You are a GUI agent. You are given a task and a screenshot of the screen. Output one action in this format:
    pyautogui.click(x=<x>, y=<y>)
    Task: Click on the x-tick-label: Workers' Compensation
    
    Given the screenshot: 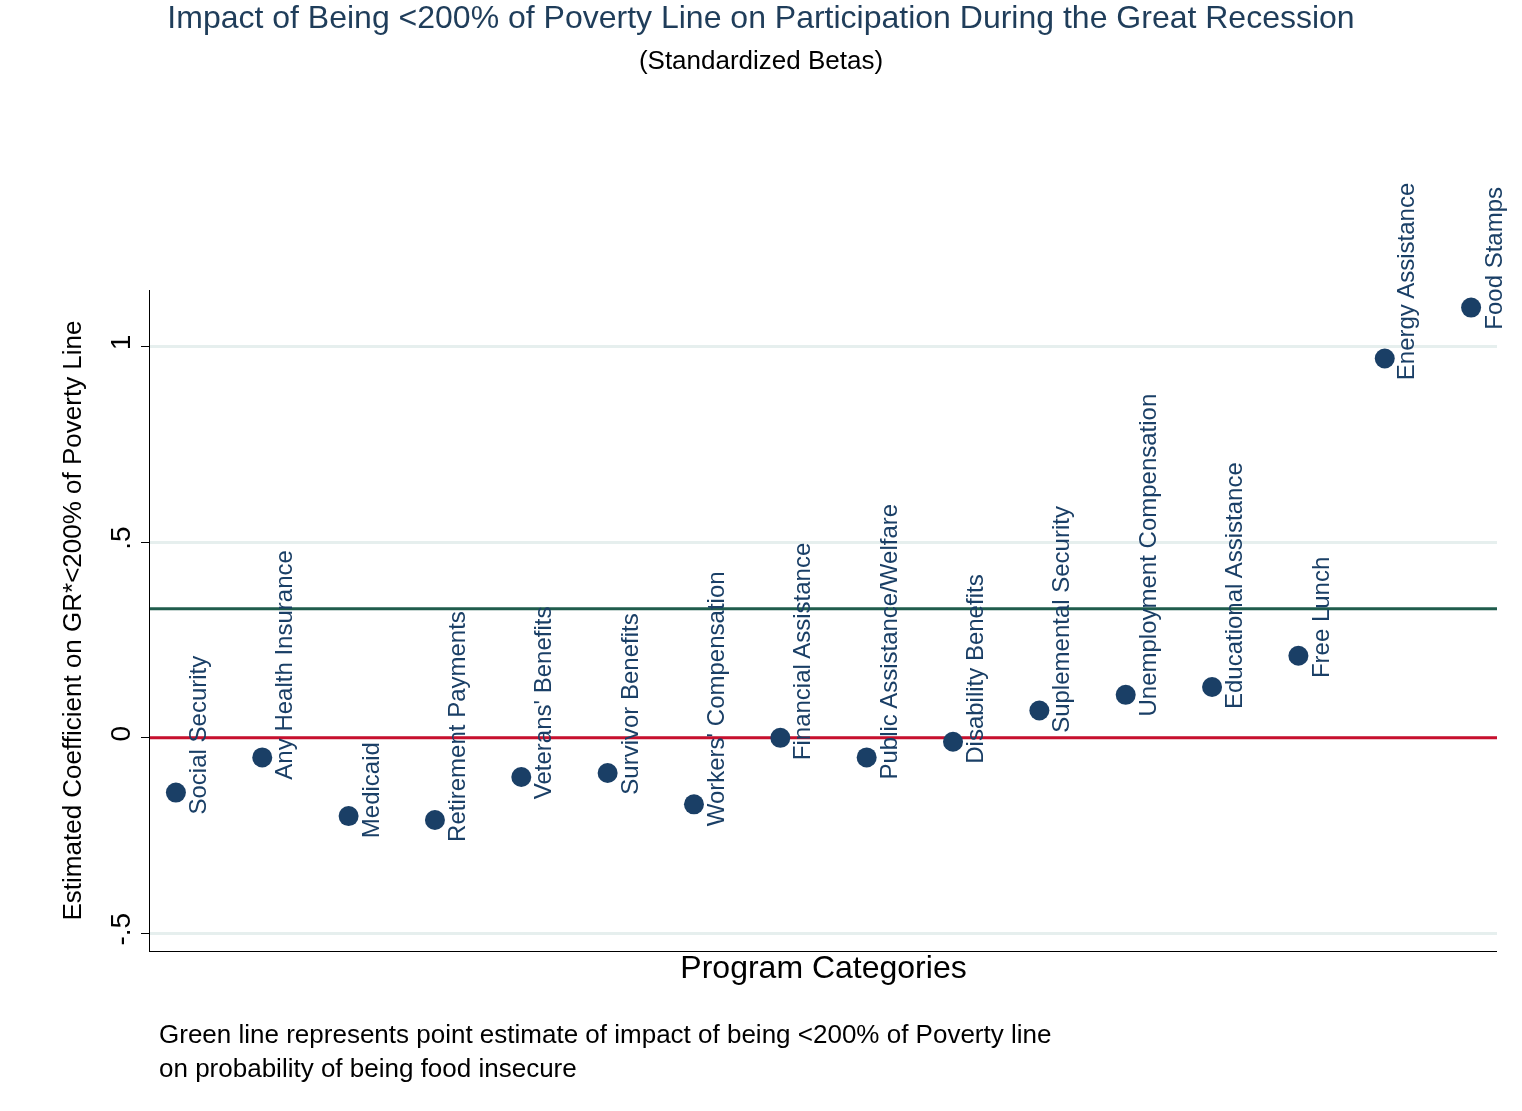 What is the action you would take?
    pyautogui.click(x=715, y=699)
    